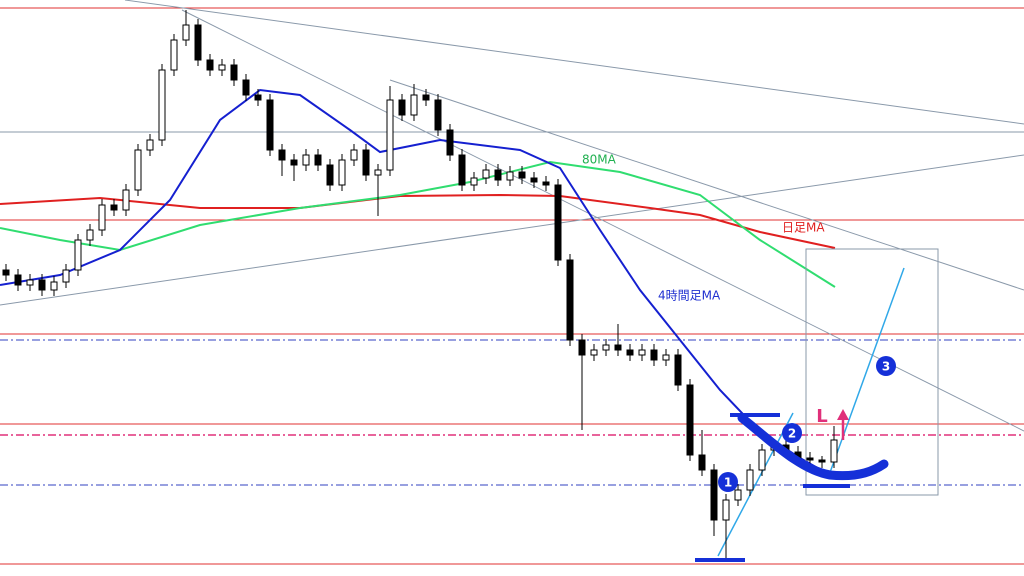  Describe the element at coordinates (843, 414) in the screenshot. I see `entry-arrow-head` at that location.